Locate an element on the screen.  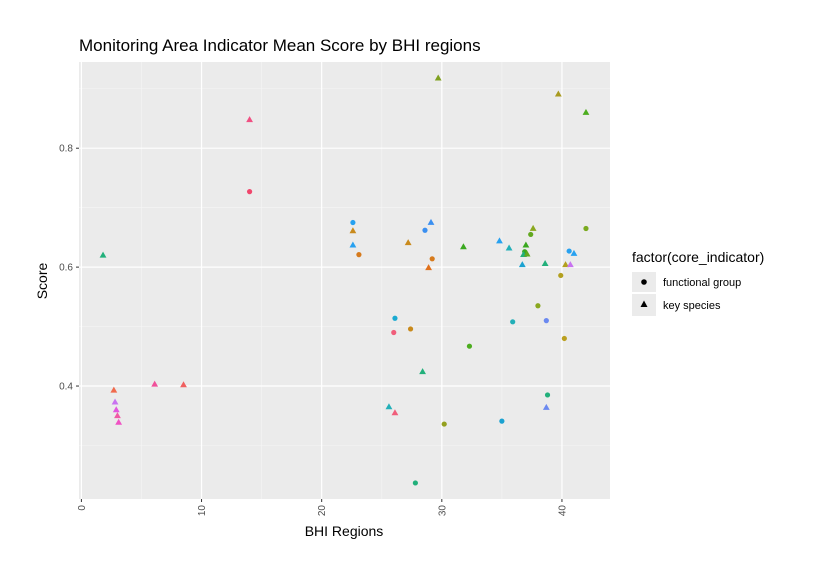
x-tick-label: 10 is located at coordinates (202, 511).